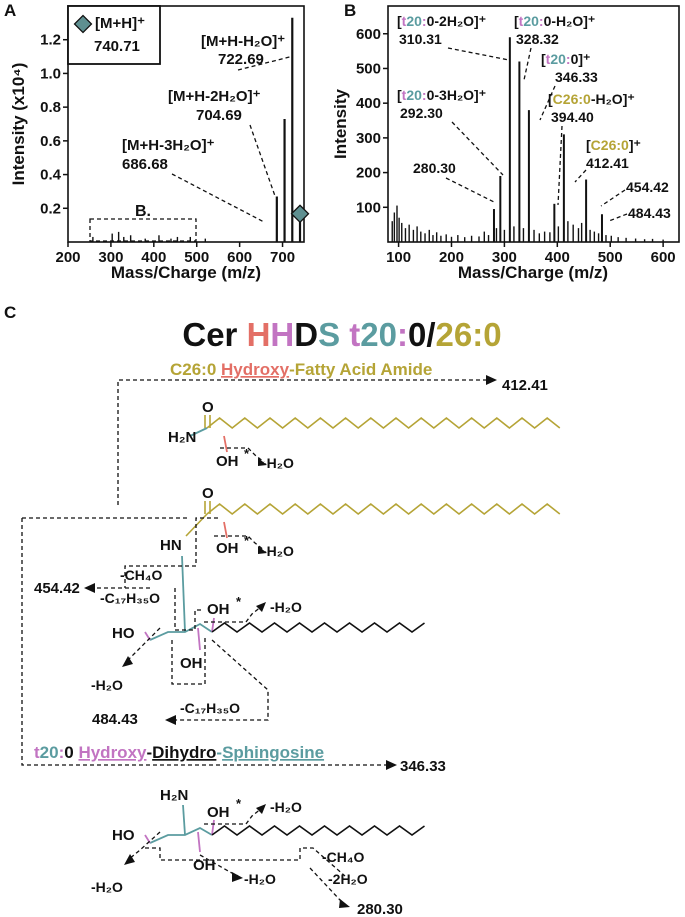  Describe the element at coordinates (537, 39) in the screenshot. I see `annotation-328-value: 328.32` at that location.